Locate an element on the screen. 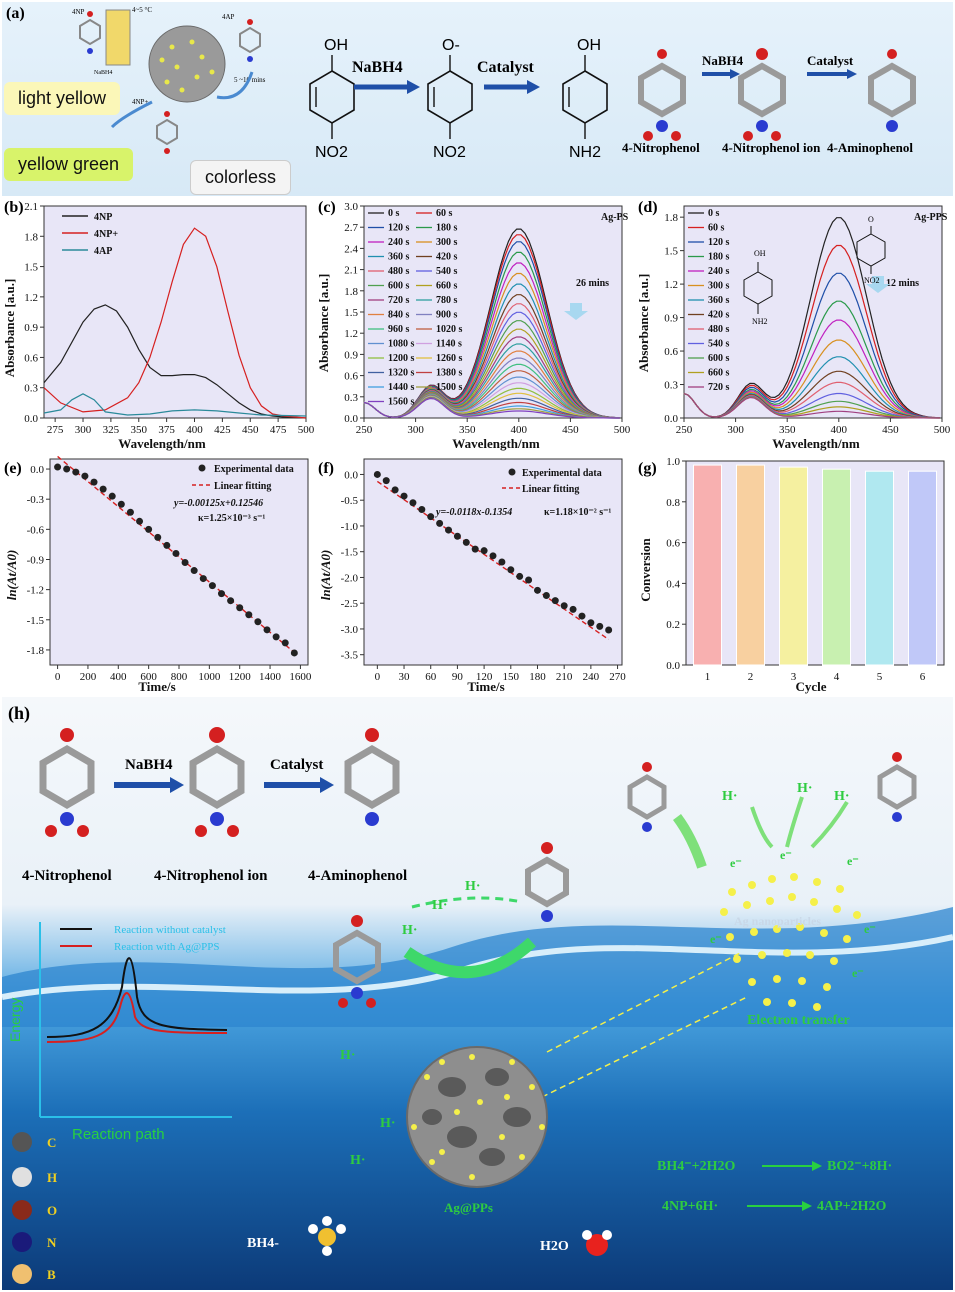 This screenshot has width=955, height=1292. legend-b-label: 4AP is located at coordinates (103, 251).